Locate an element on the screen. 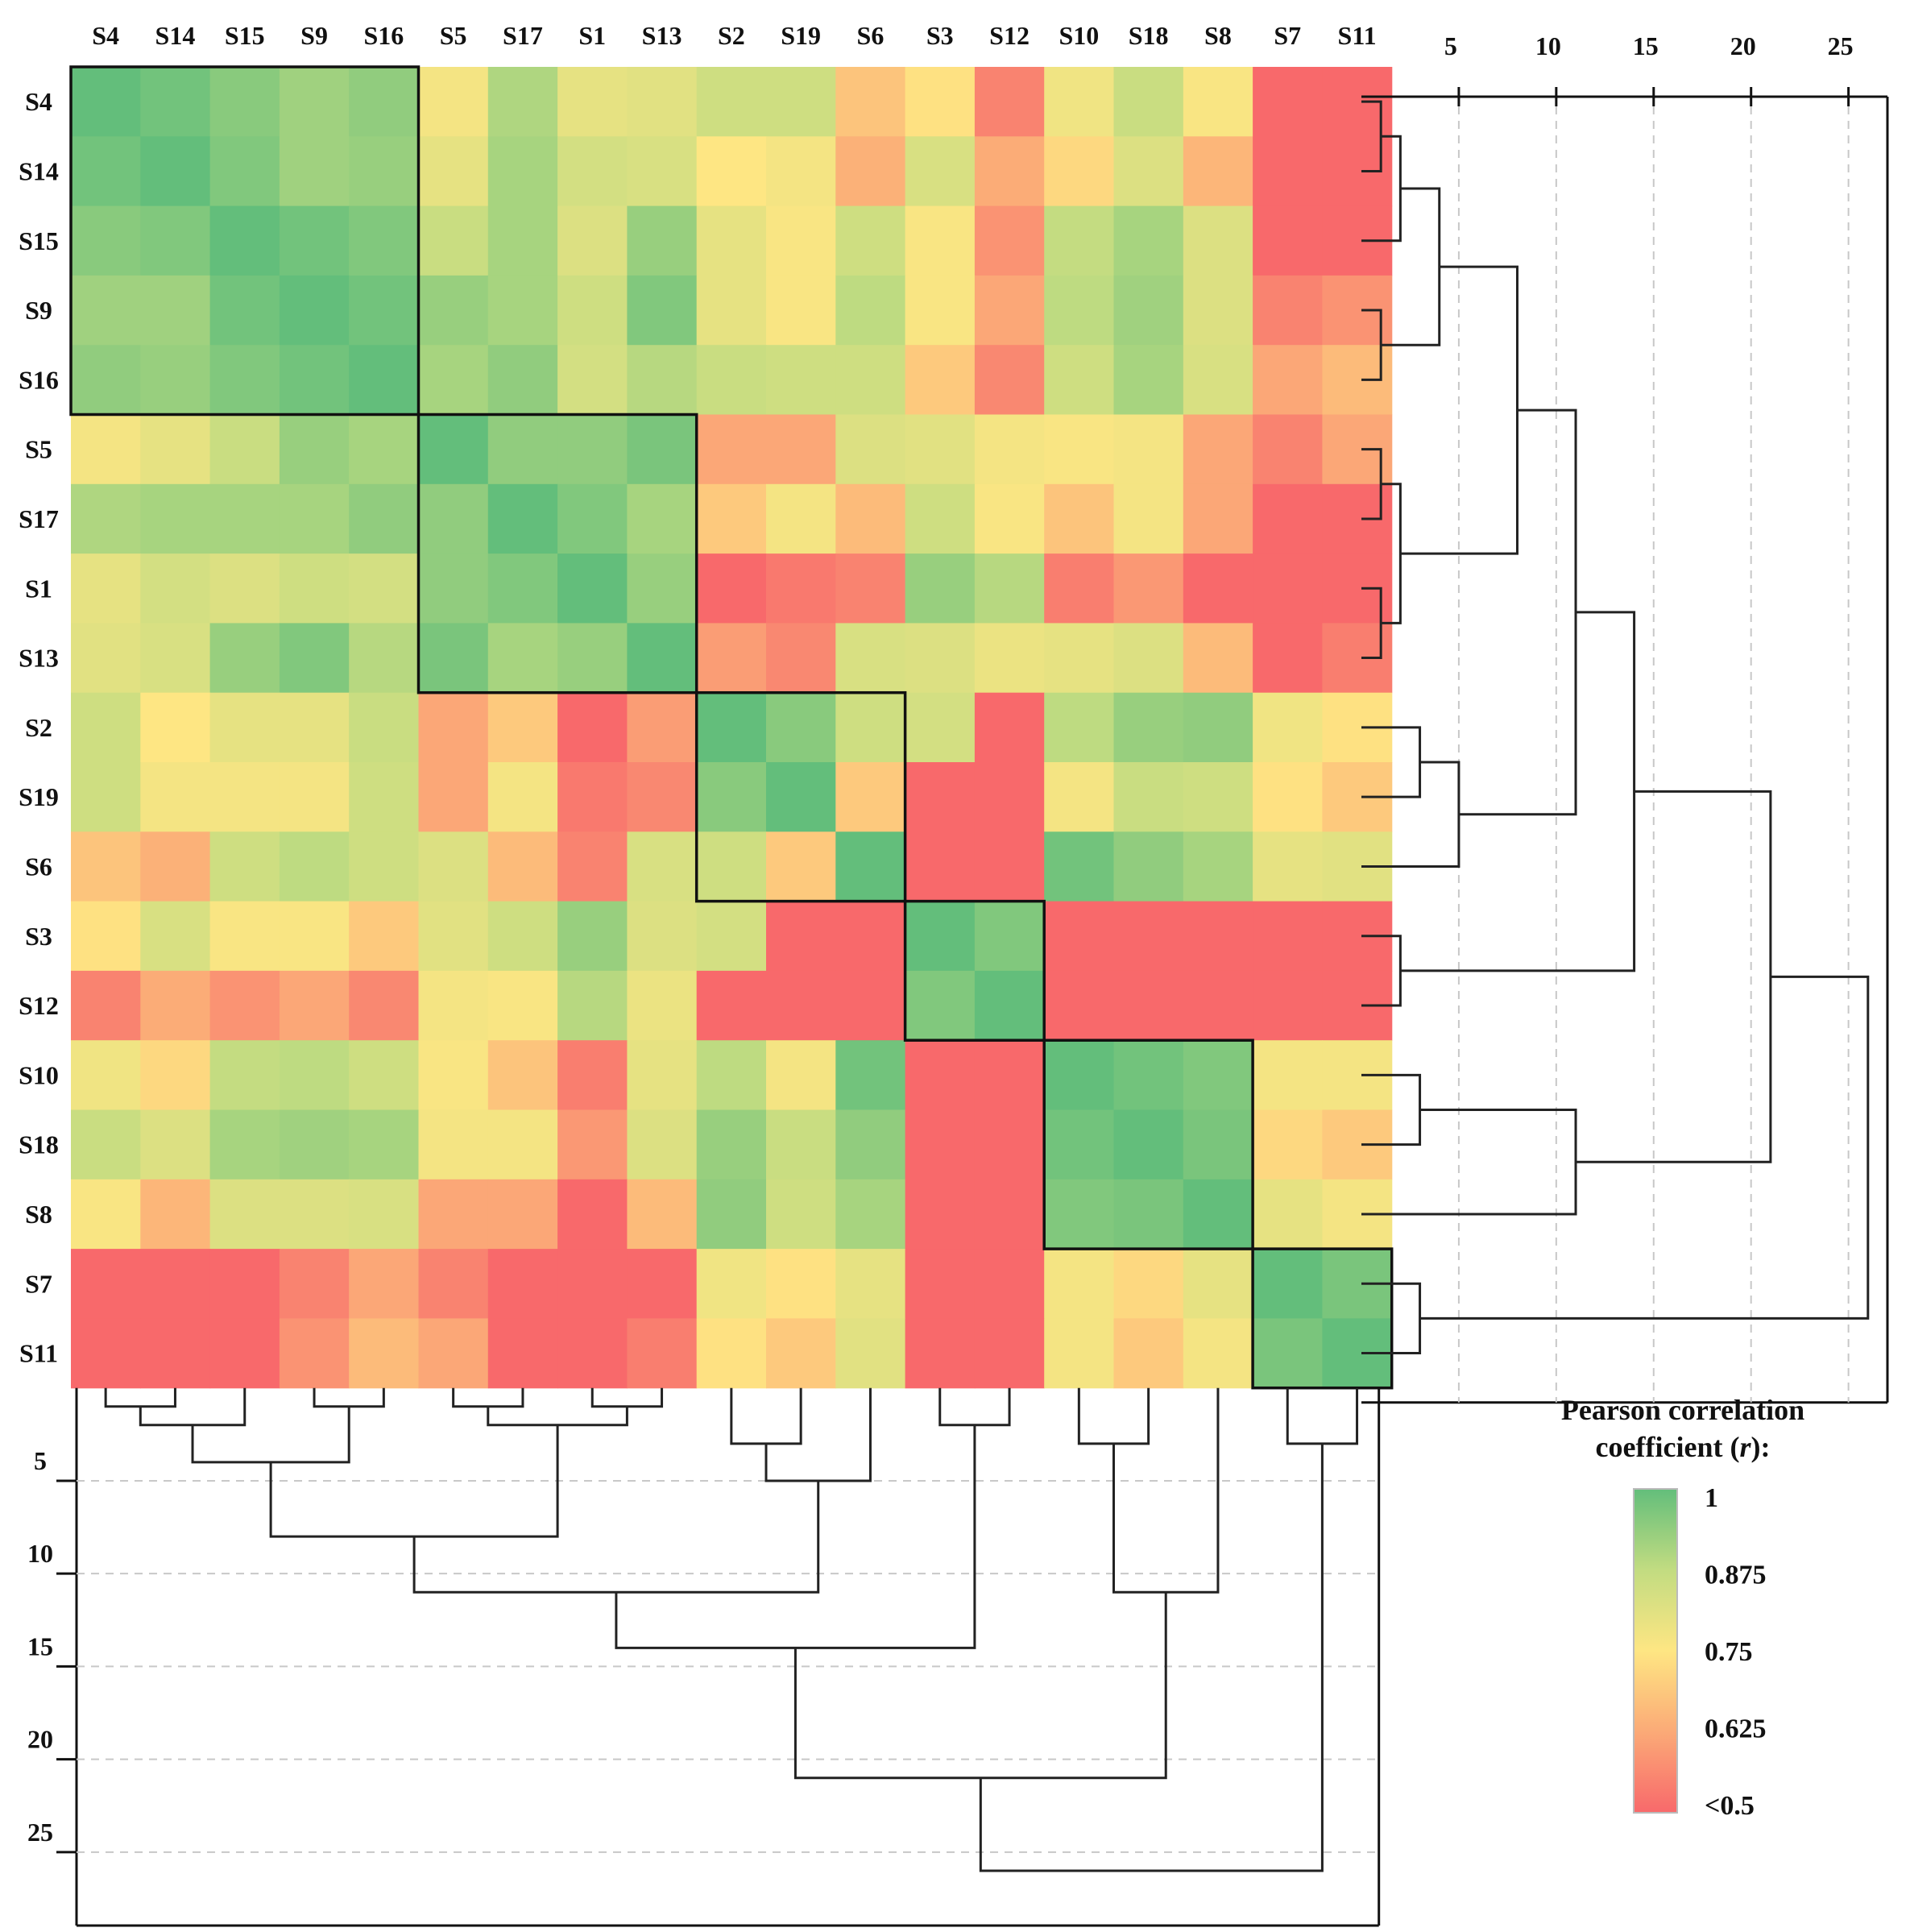 This screenshot has height=1932, width=1910. column-dendrogram-tick-label: 25 is located at coordinates (40, 1832).